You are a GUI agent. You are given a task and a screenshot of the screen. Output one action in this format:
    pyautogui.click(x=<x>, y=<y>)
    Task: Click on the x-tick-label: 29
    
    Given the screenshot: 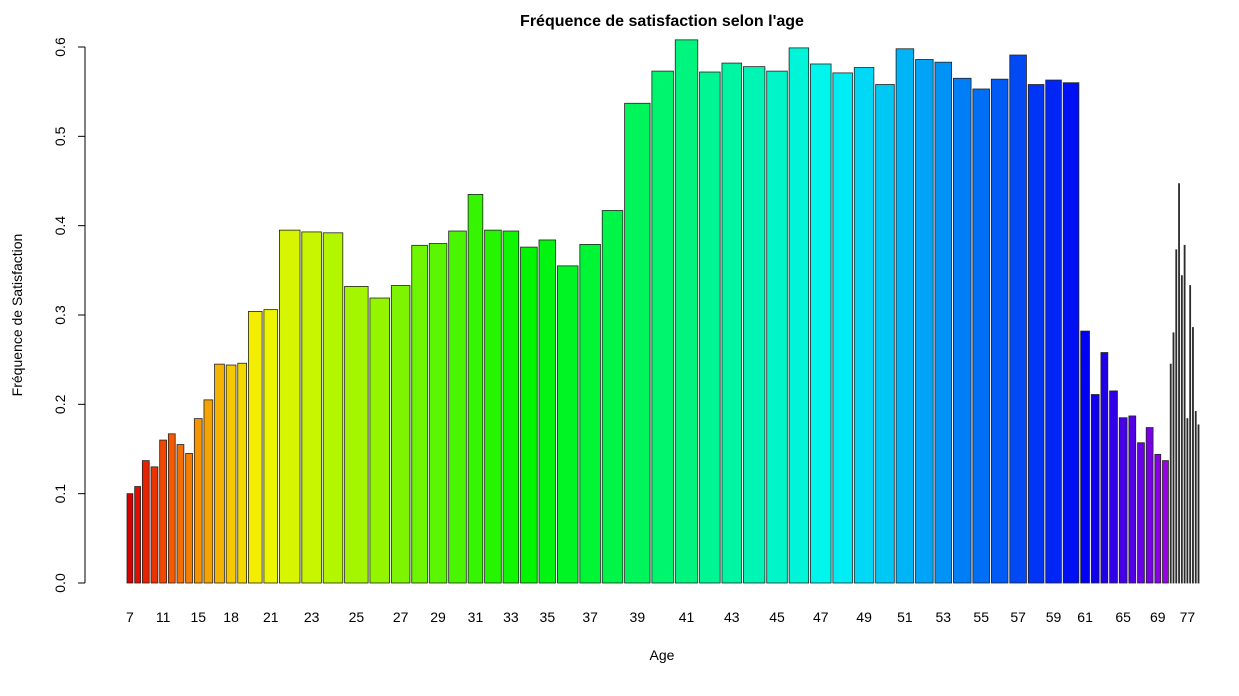 What is the action you would take?
    pyautogui.click(x=438, y=617)
    